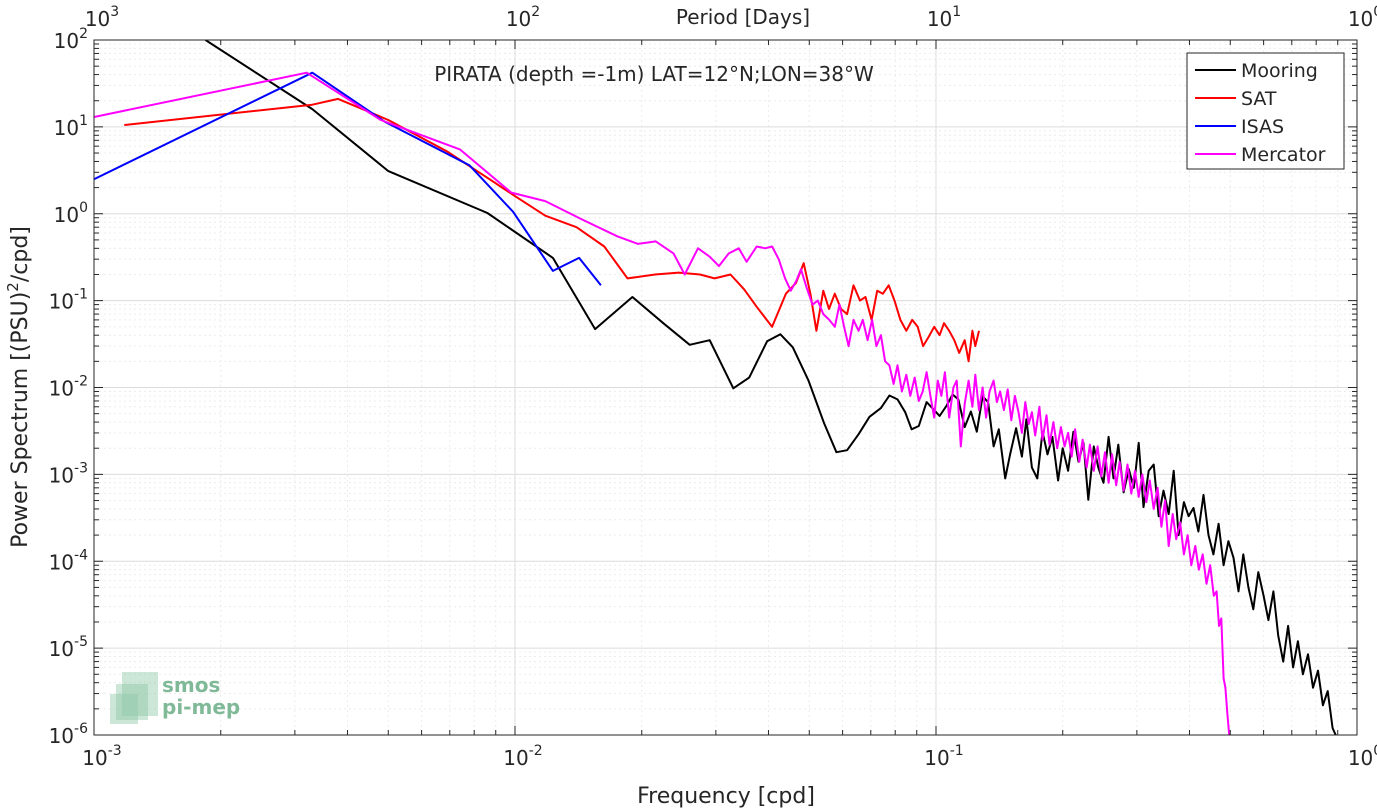  I want to click on logo-wave-mid, so click(132, 702).